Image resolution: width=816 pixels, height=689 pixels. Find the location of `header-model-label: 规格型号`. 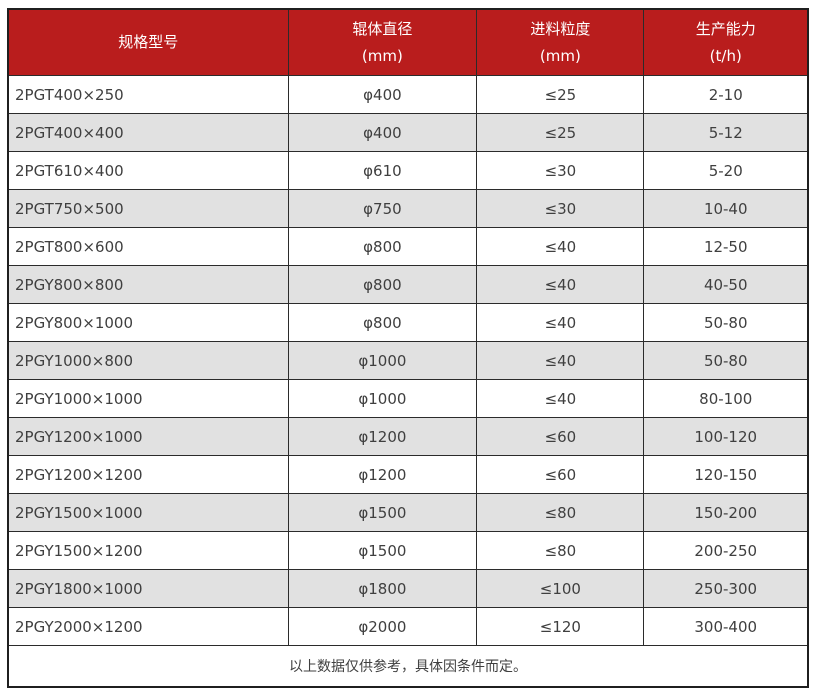

header-model-label: 规格型号 is located at coordinates (148, 42).